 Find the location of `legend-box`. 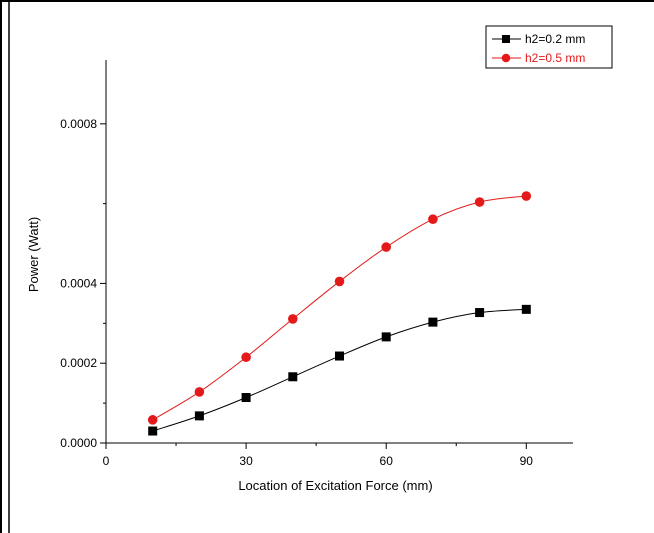

legend-box is located at coordinates (549, 47).